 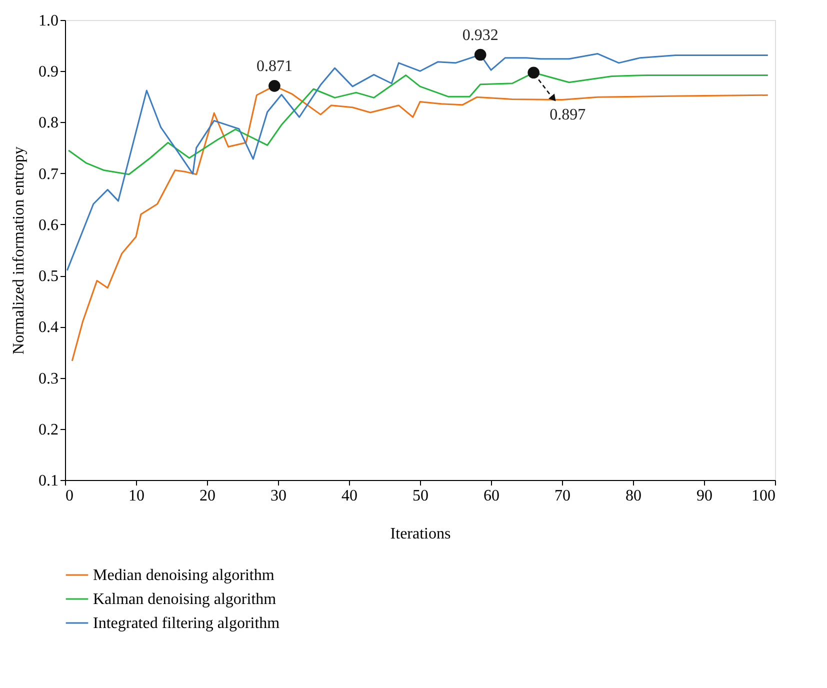 I want to click on y-tick-label: 0.7, so click(x=48, y=174).